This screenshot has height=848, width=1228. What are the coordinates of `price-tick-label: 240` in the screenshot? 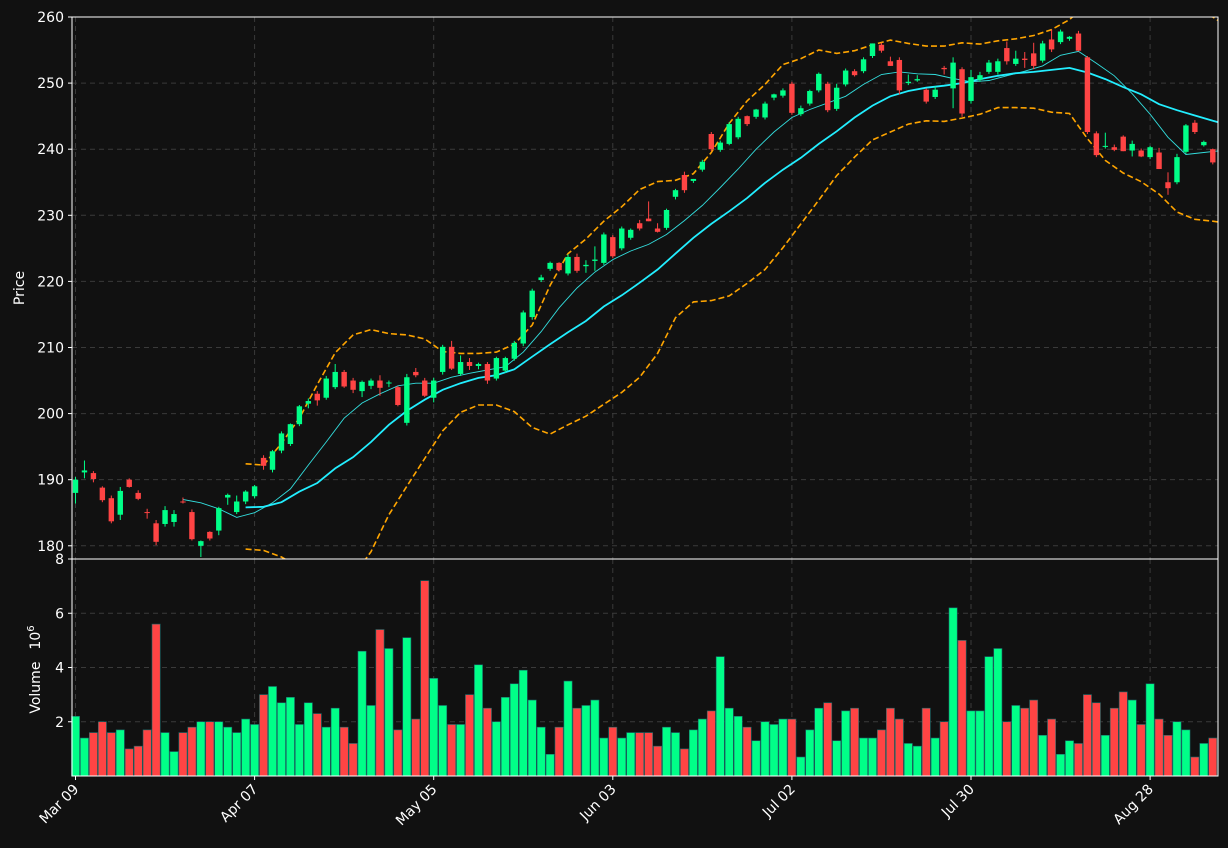 It's located at (50, 150).